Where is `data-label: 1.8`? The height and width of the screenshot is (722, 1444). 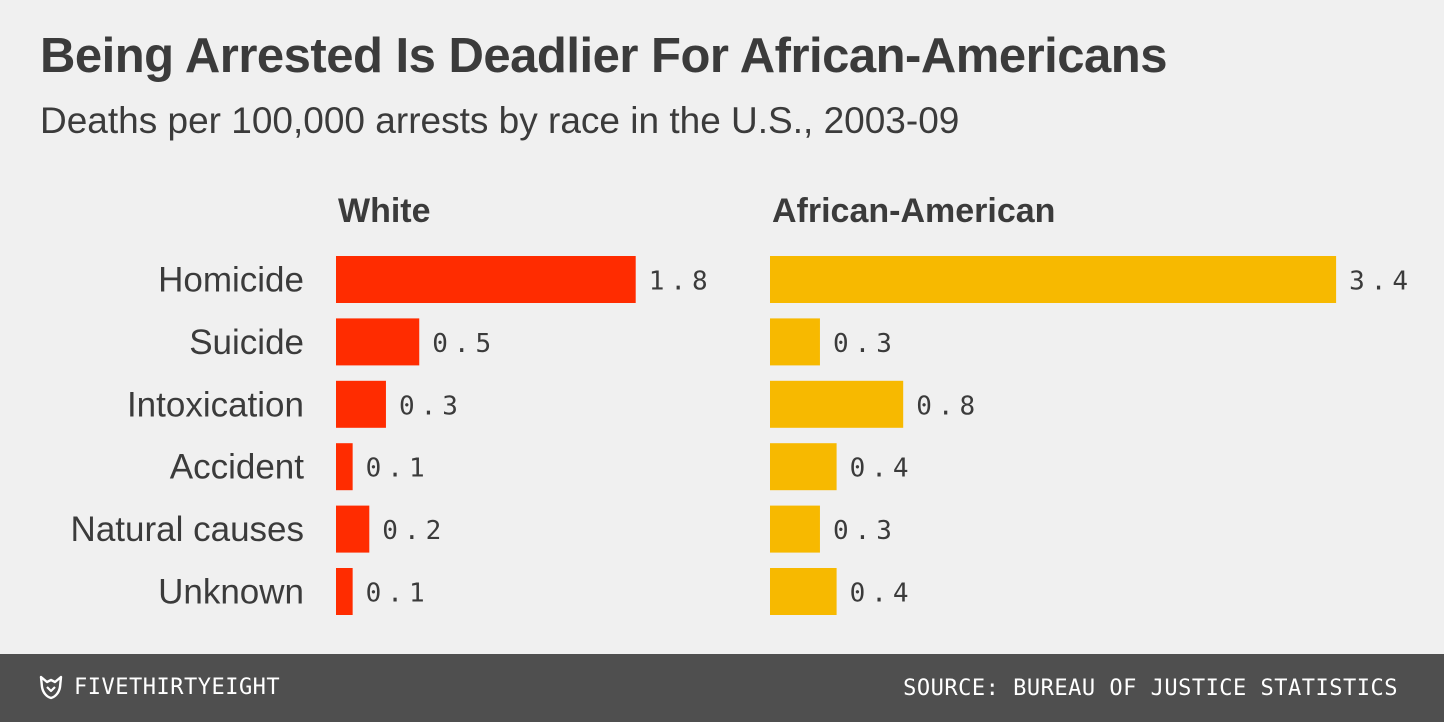 data-label: 1.8 is located at coordinates (681, 282).